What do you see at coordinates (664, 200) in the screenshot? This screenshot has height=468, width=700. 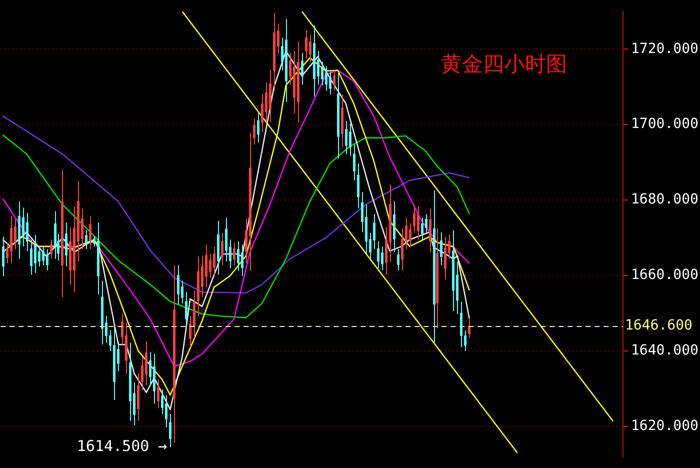 I see `y-tick-label: 1680.000` at bounding box center [664, 200].